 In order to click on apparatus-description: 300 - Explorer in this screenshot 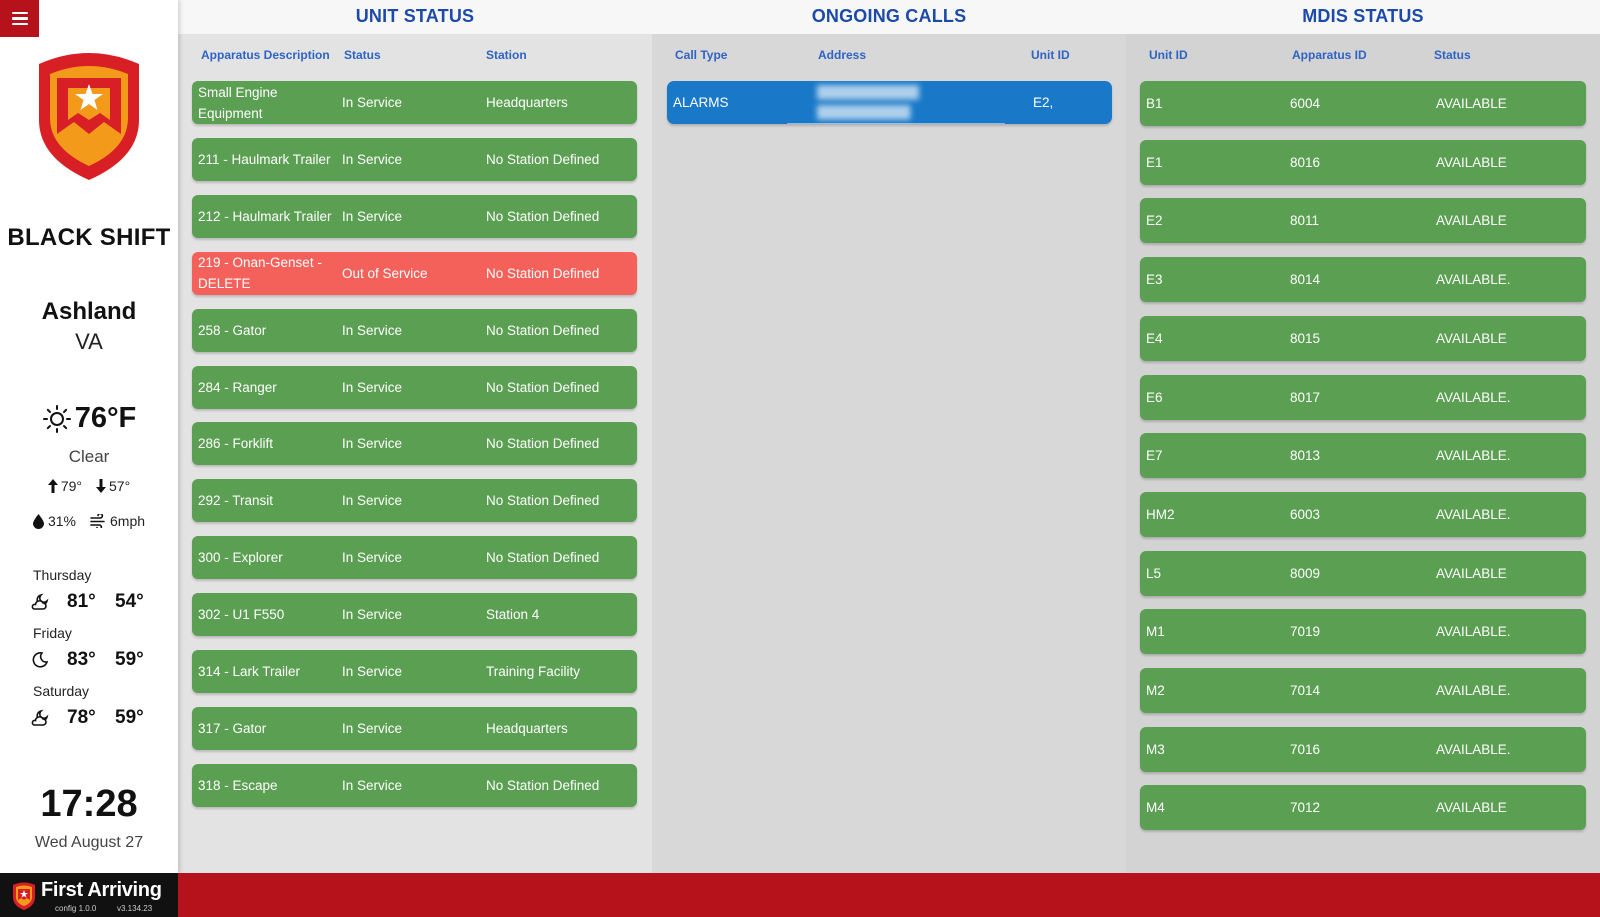, I will do `click(240, 558)`.